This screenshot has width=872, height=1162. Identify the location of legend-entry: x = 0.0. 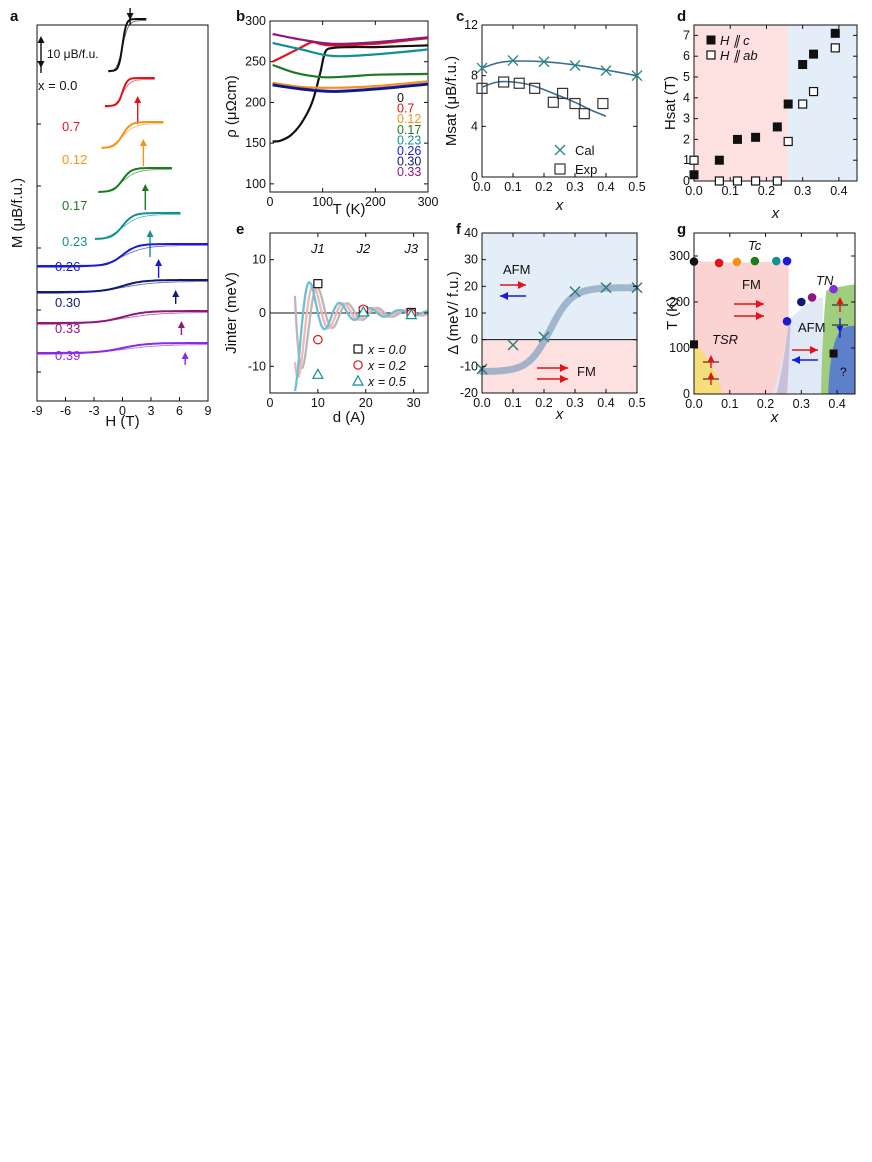
(386, 350).